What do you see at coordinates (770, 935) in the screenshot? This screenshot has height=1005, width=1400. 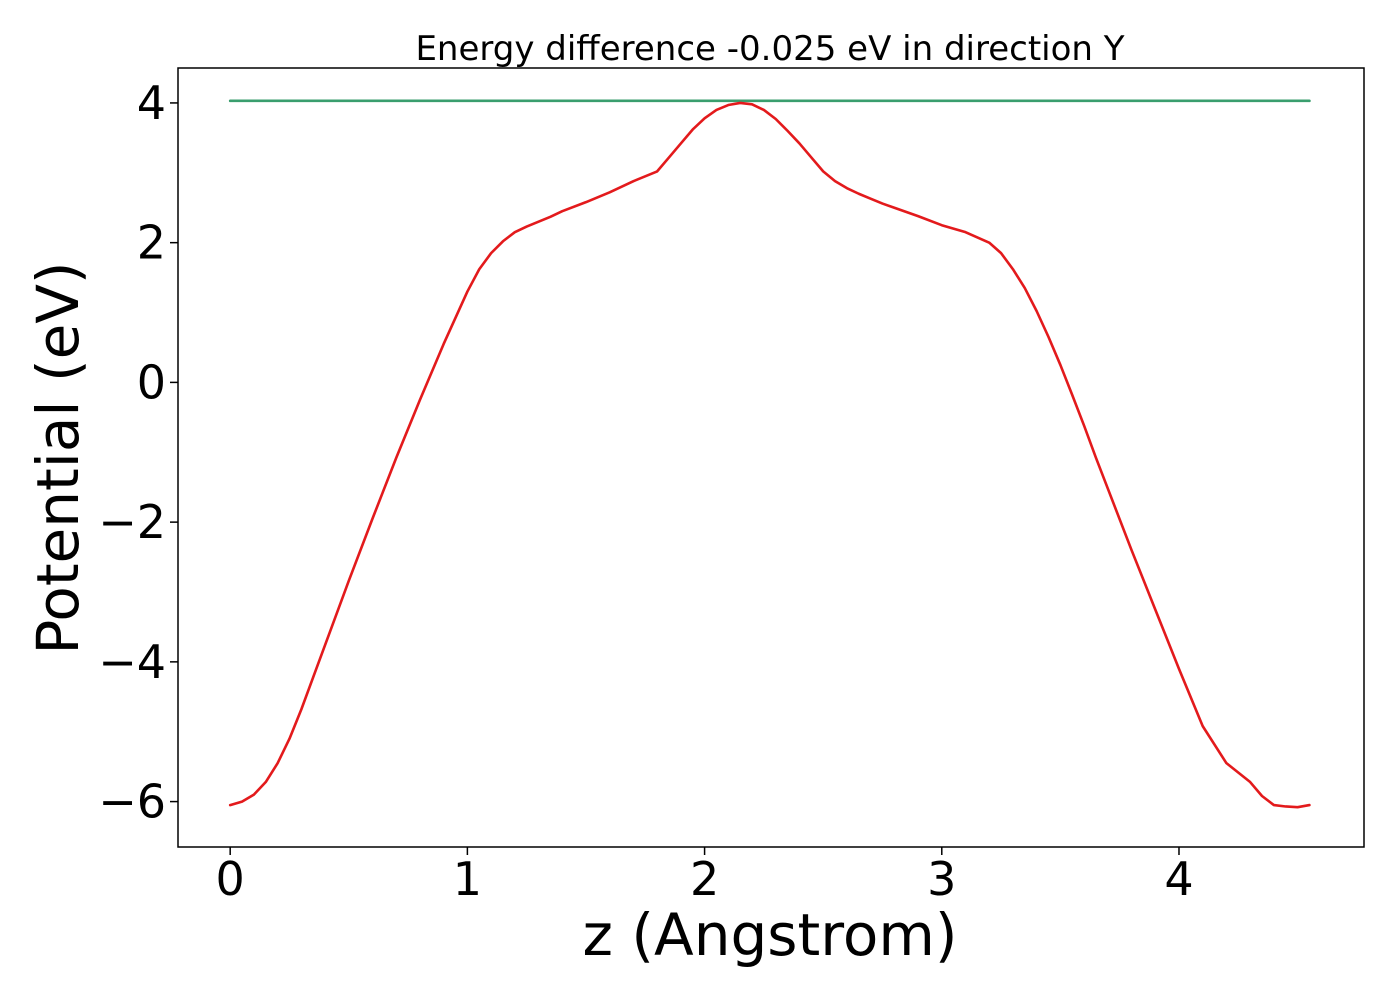 I see `x-axis-title: z (Angstrom)` at bounding box center [770, 935].